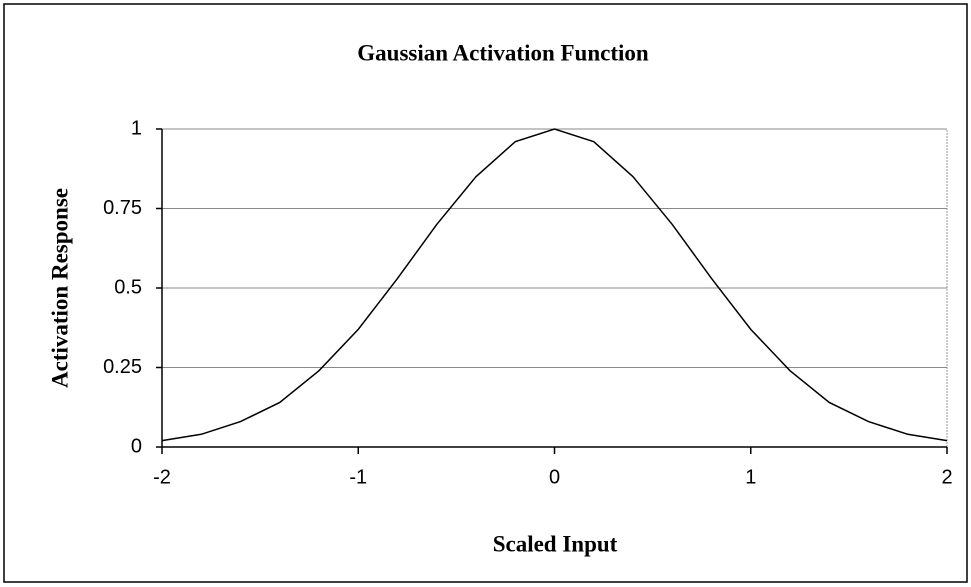 The height and width of the screenshot is (587, 971). Describe the element at coordinates (122, 367) in the screenshot. I see `y-tick-label: 0.25` at that location.